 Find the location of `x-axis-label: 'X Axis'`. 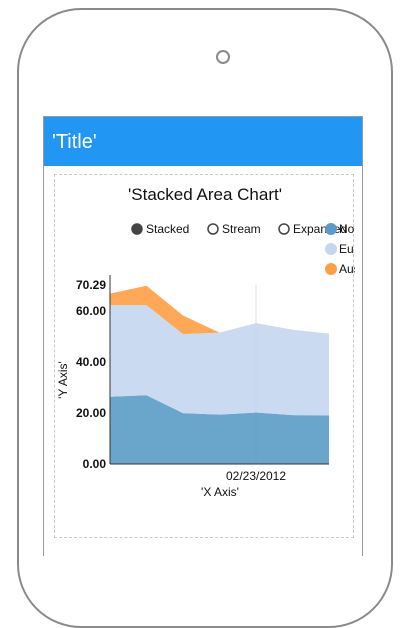

x-axis-label: 'X Axis' is located at coordinates (220, 492).